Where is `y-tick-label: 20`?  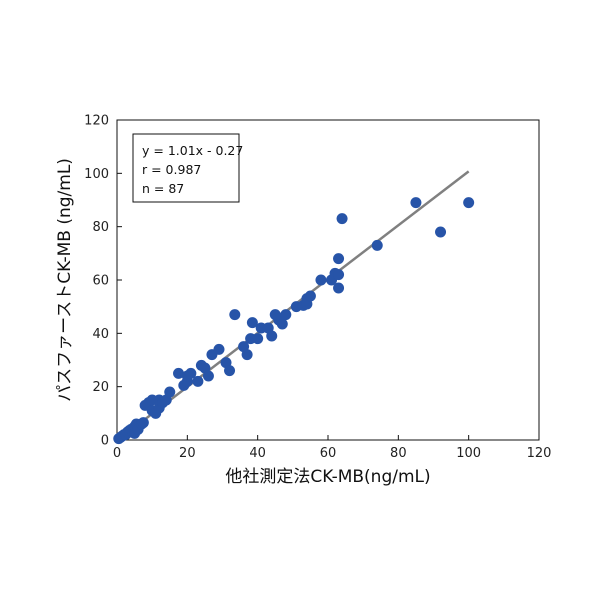 y-tick-label: 20 is located at coordinates (100, 387).